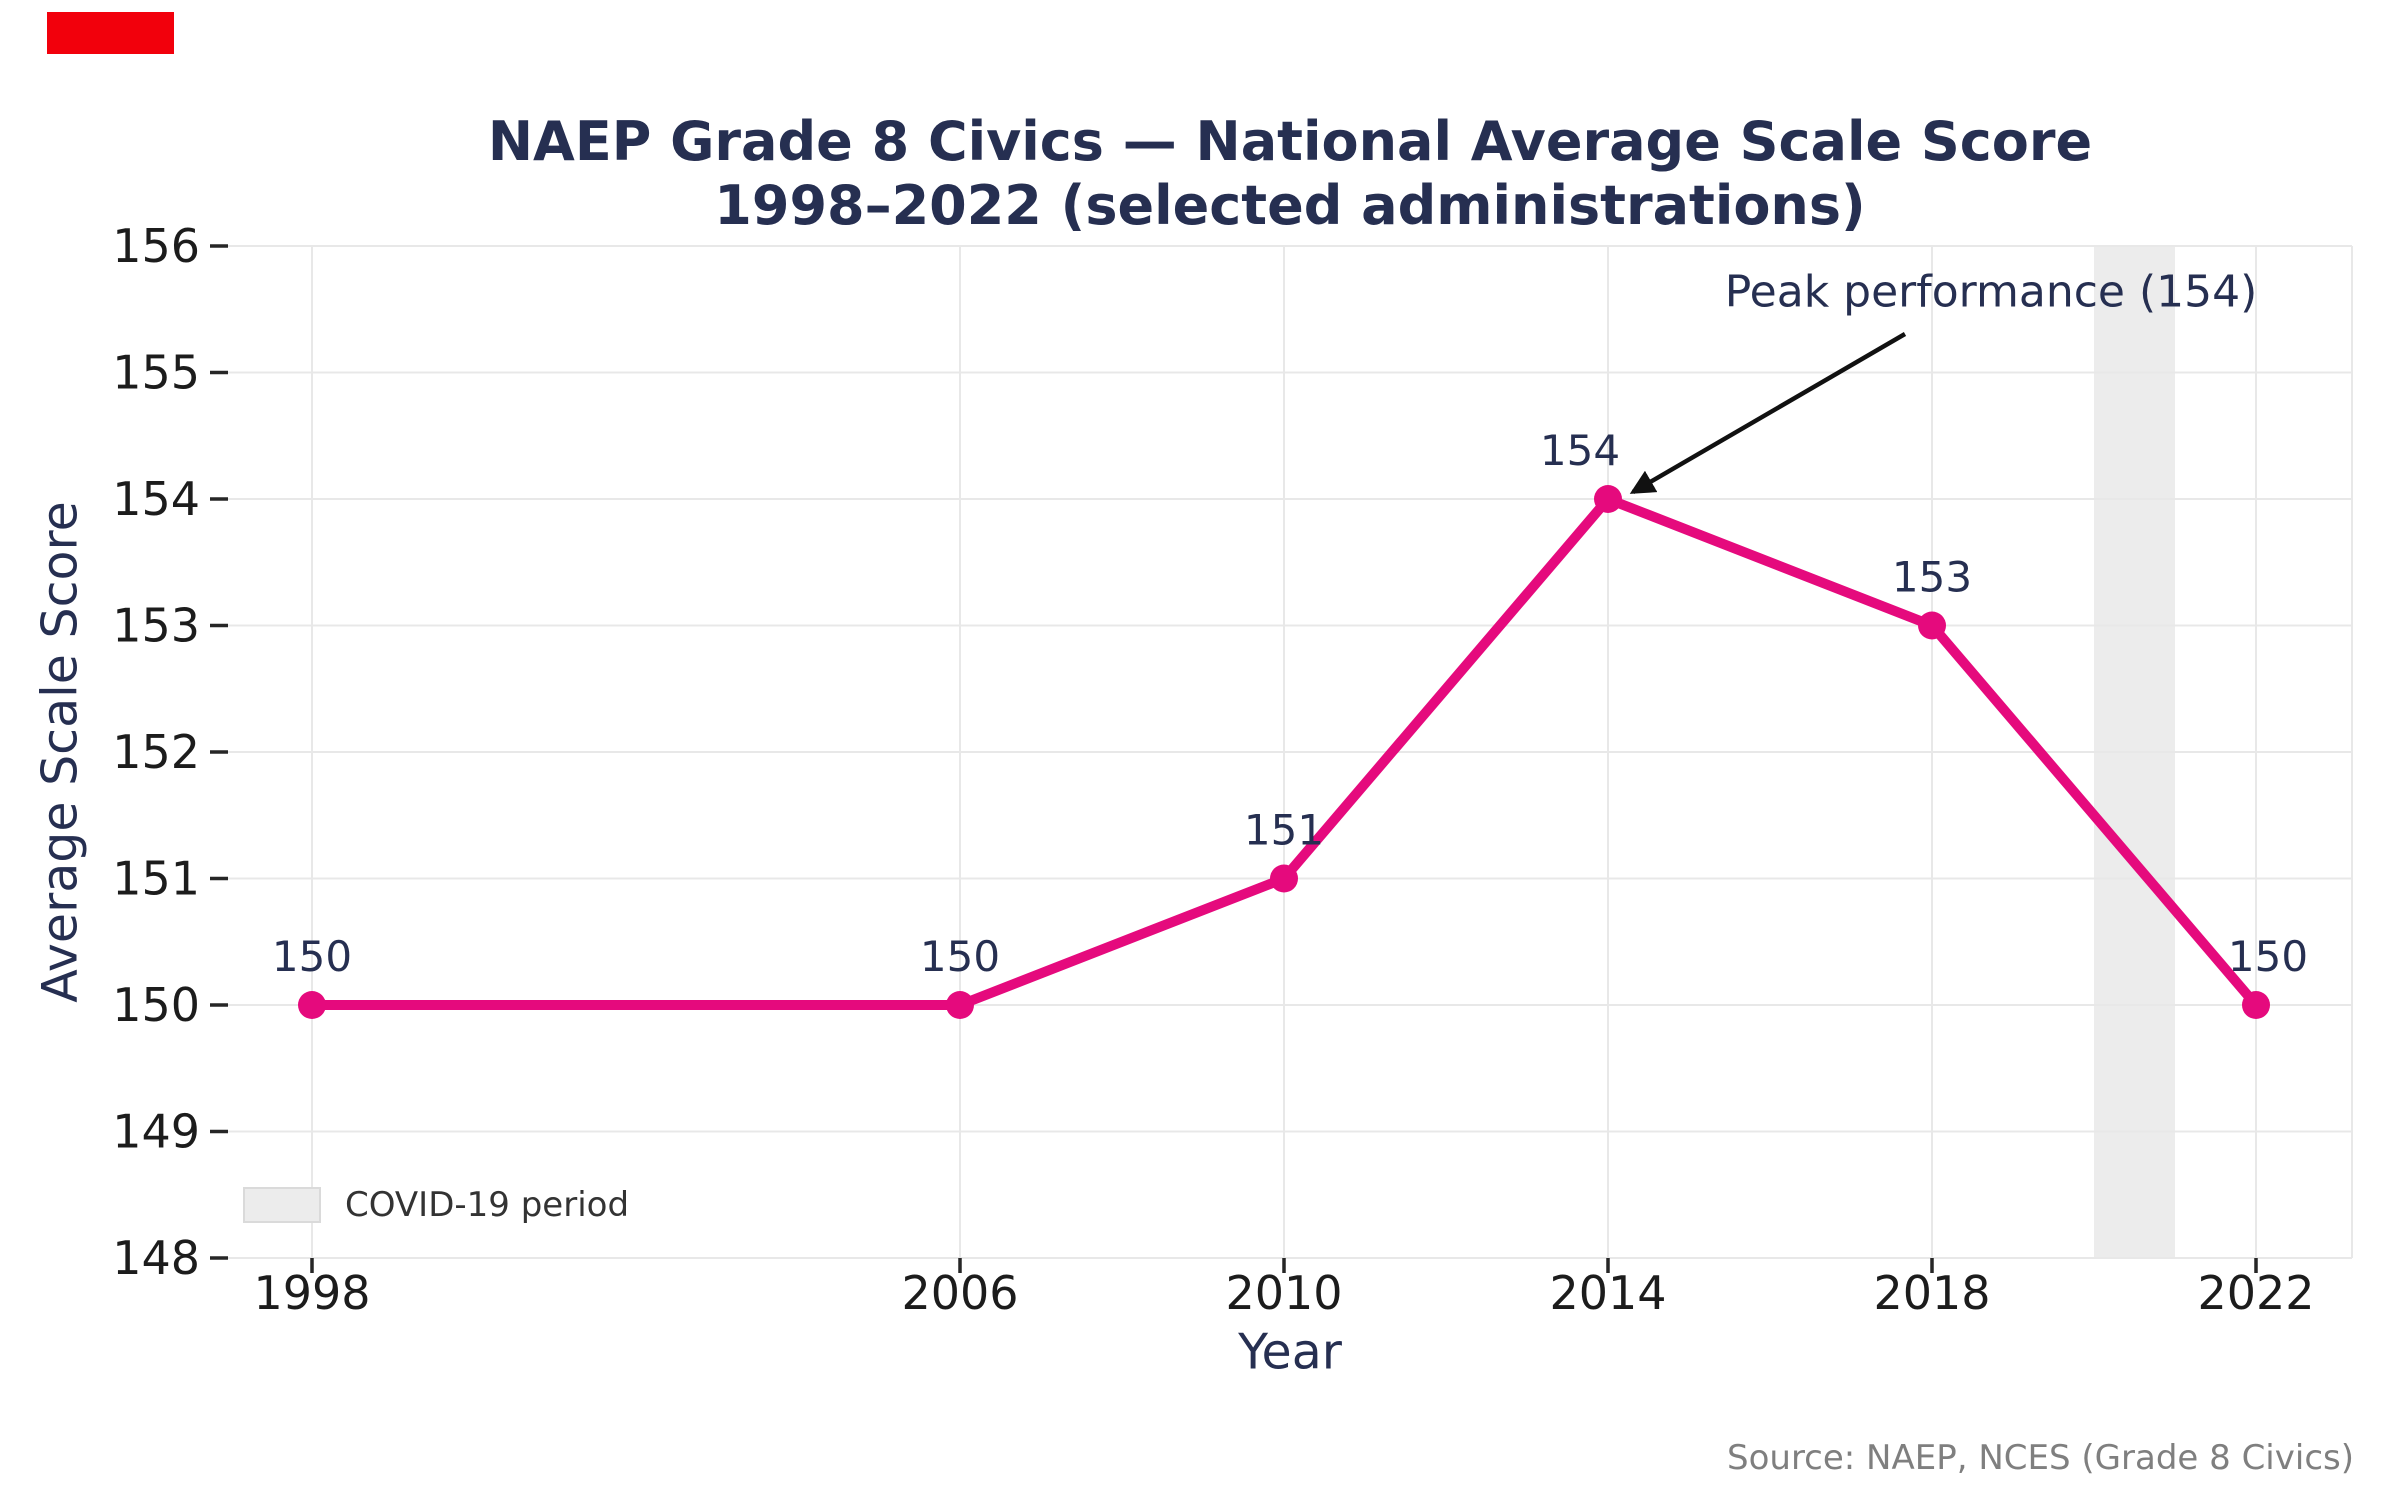 The image size is (2400, 1500). I want to click on data-point-2014, so click(1608, 499).